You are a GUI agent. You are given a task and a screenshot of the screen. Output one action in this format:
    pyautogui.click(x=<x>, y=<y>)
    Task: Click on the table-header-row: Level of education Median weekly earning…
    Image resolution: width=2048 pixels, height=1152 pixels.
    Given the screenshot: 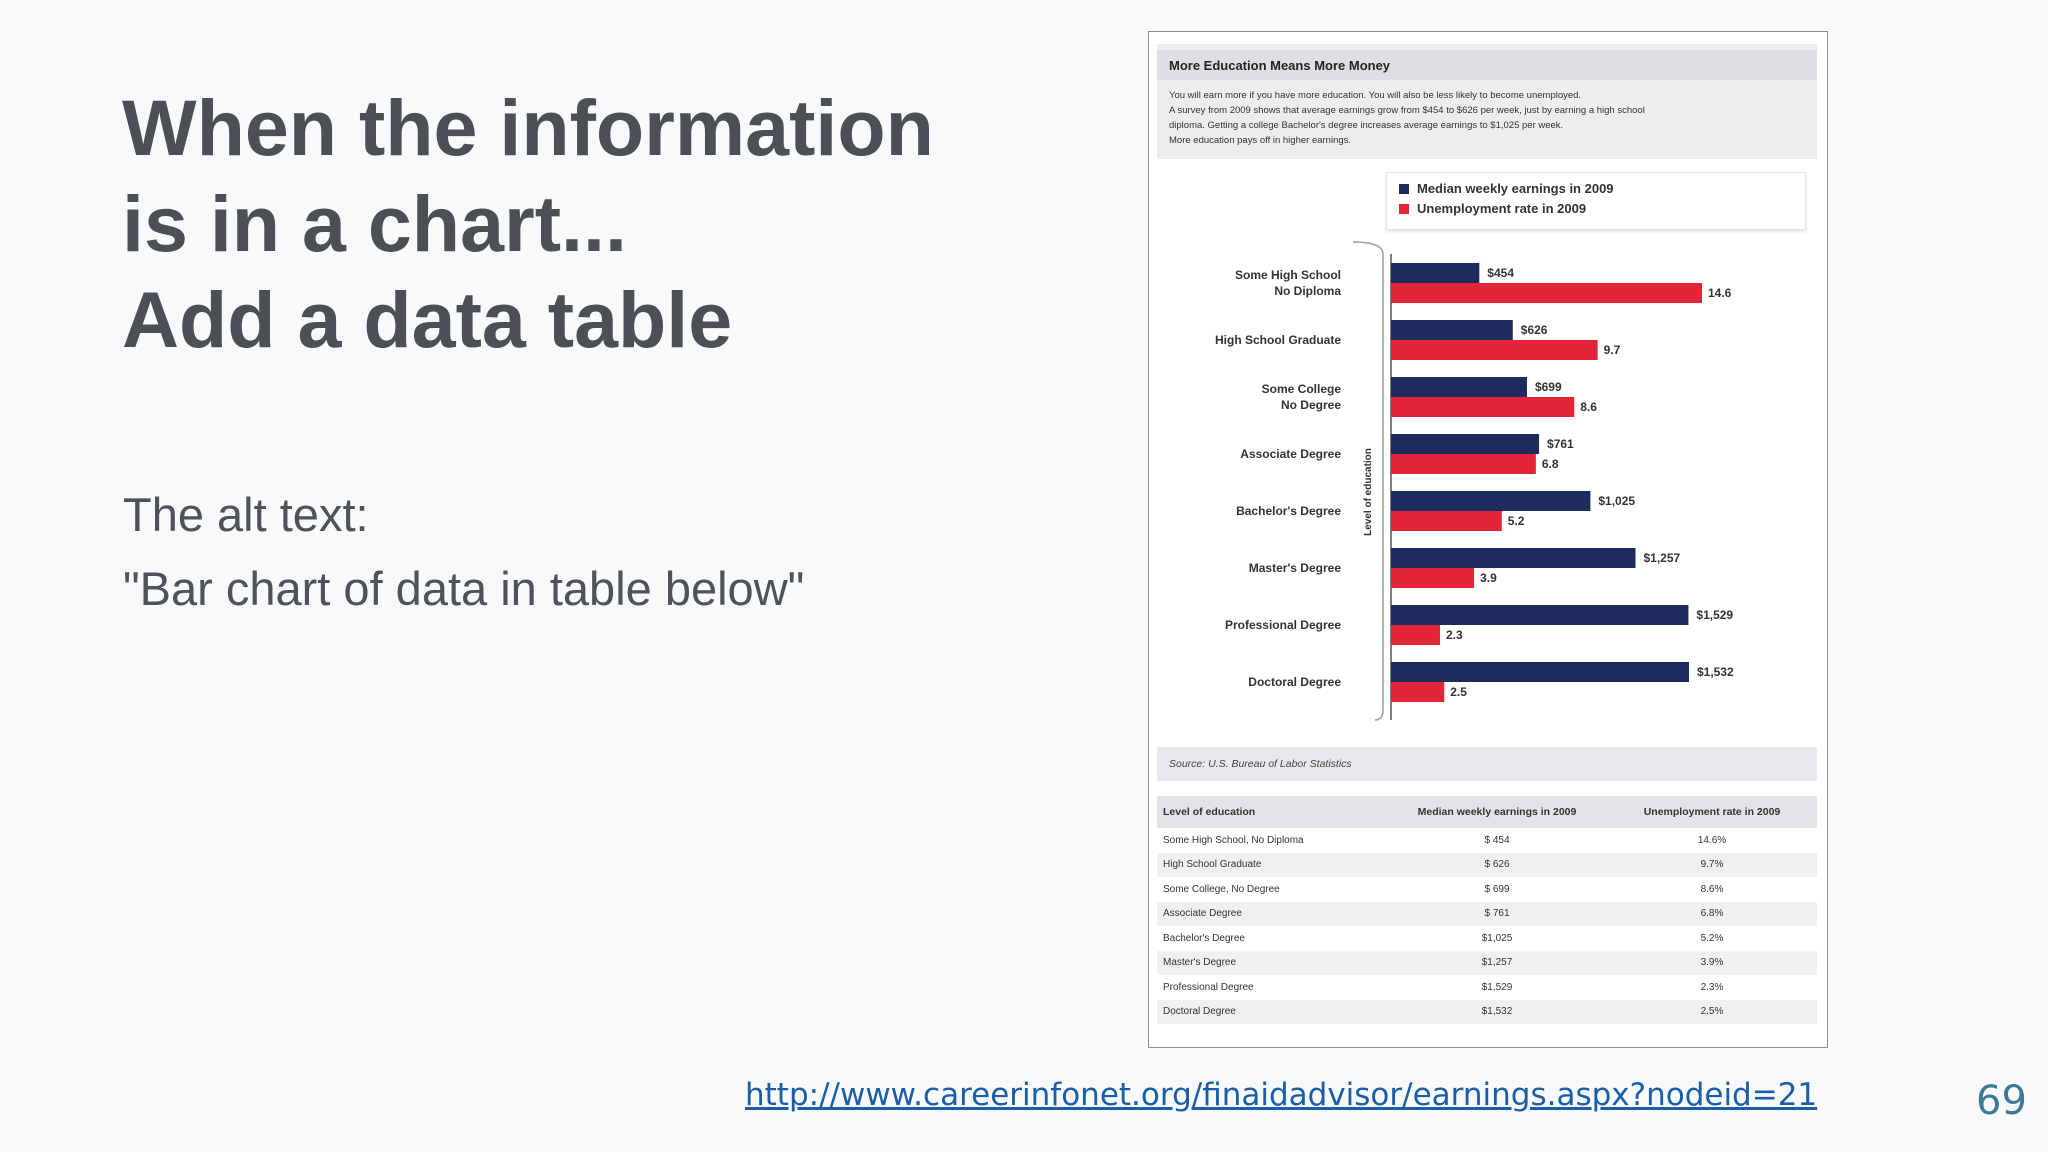 What is the action you would take?
    pyautogui.click(x=1487, y=812)
    